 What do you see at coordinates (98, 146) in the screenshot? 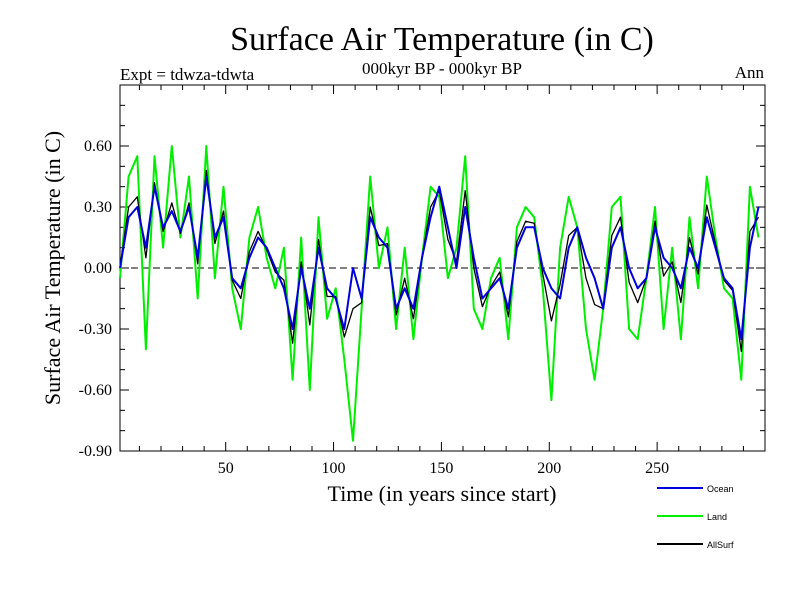
I see `y-tick-label: 0.60` at bounding box center [98, 146].